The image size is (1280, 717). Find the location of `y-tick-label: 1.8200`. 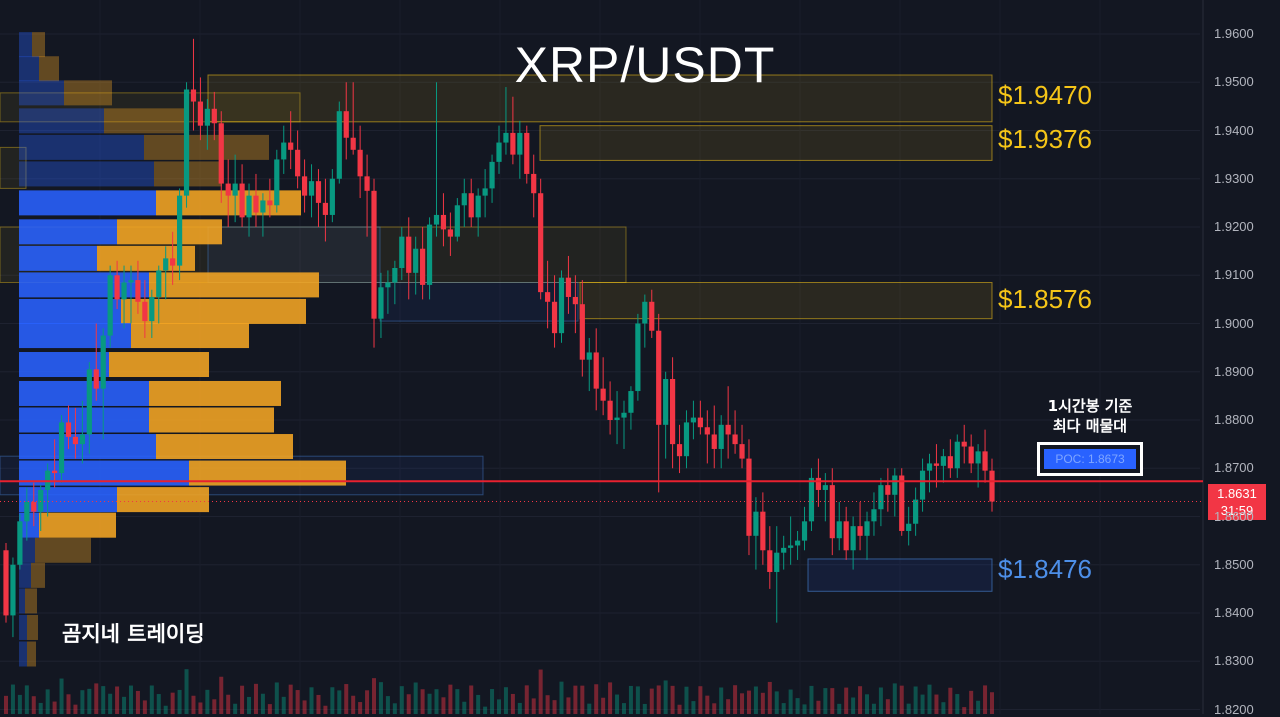

y-tick-label: 1.8200 is located at coordinates (1234, 709).